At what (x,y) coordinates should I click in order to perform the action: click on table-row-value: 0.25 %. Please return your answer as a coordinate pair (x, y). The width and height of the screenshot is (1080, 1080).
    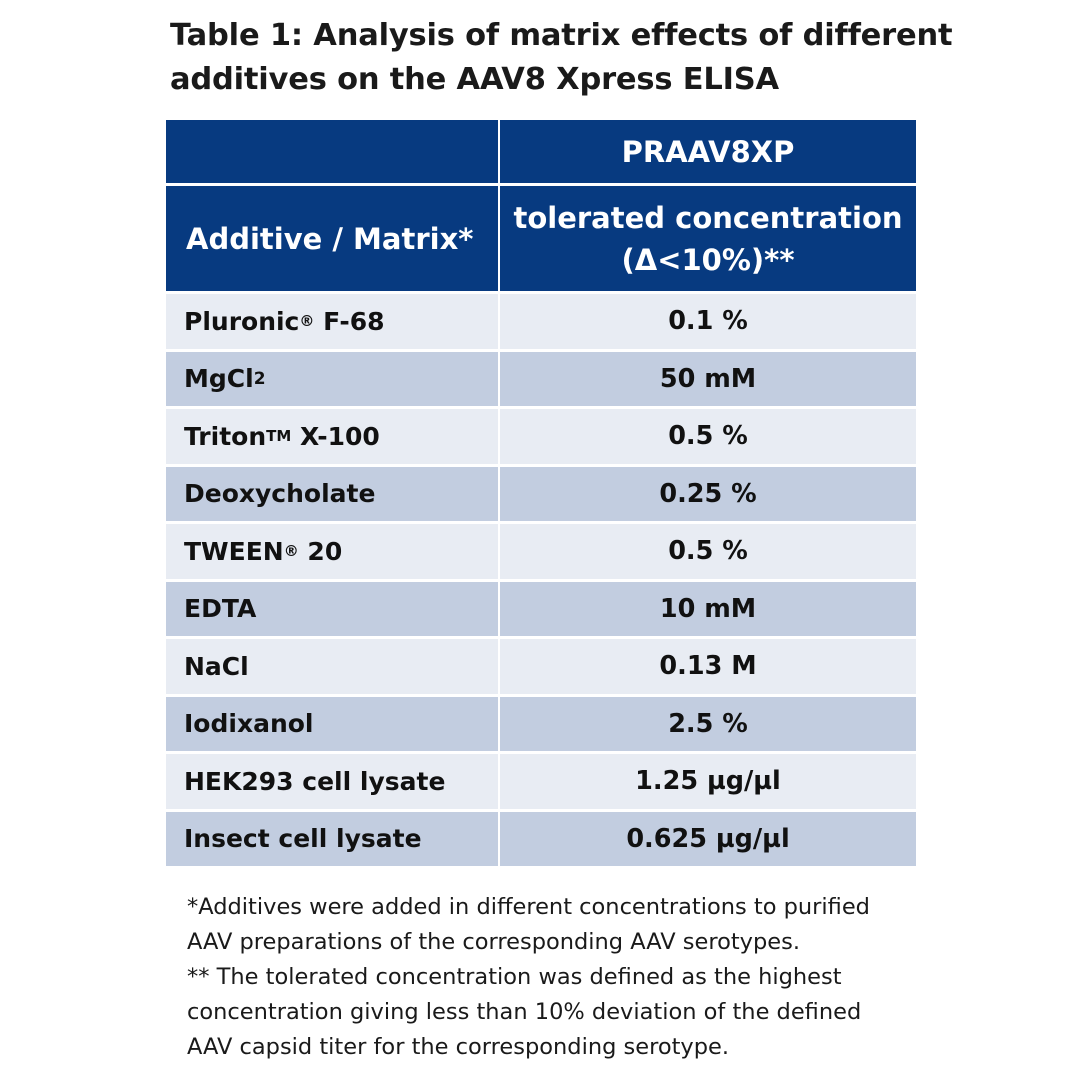
    Looking at the image, I should click on (708, 495).